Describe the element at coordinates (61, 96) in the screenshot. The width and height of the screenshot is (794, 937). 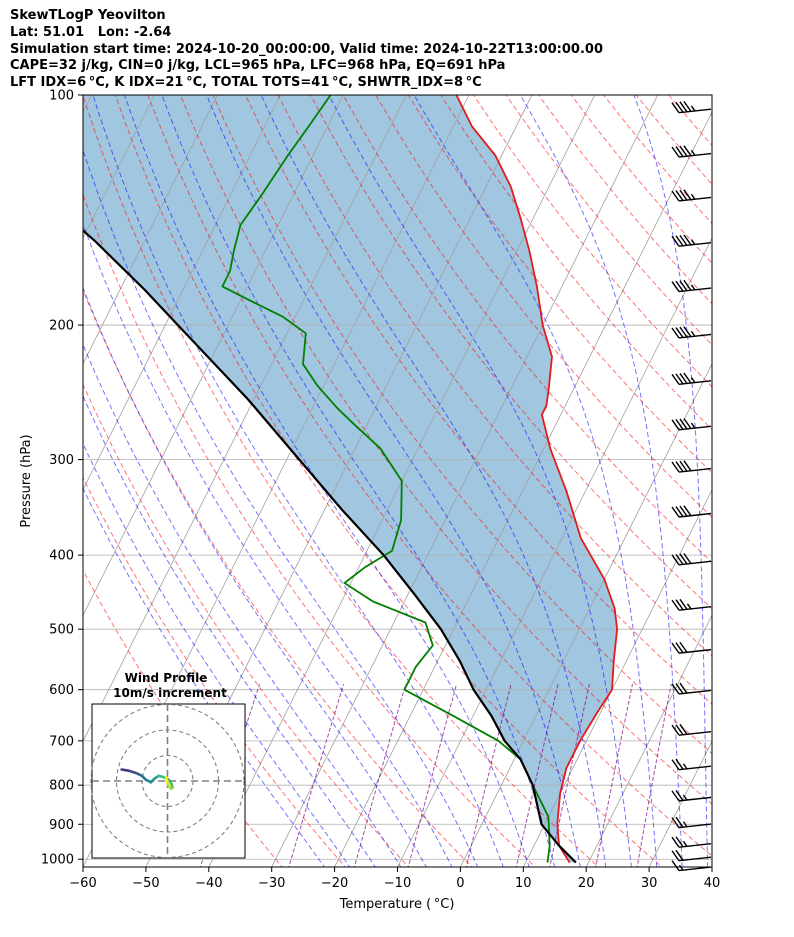
I see `y-tick-label: 100` at that location.